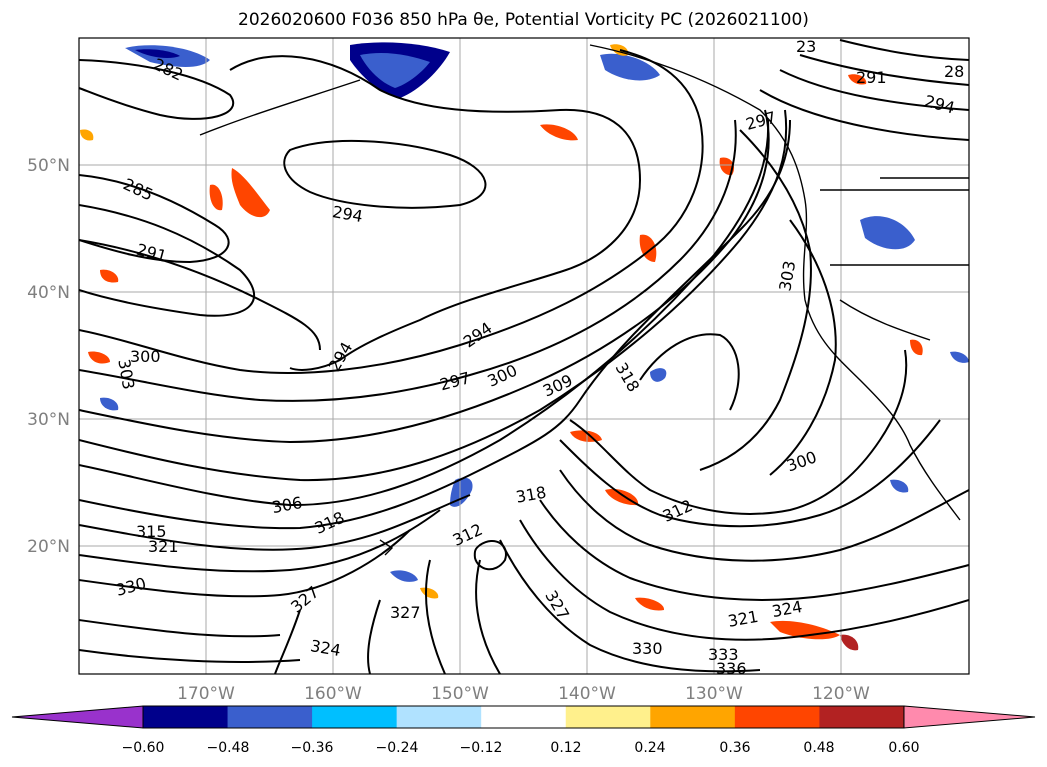  I want to click on colorbar-extend-low, so click(77, 717).